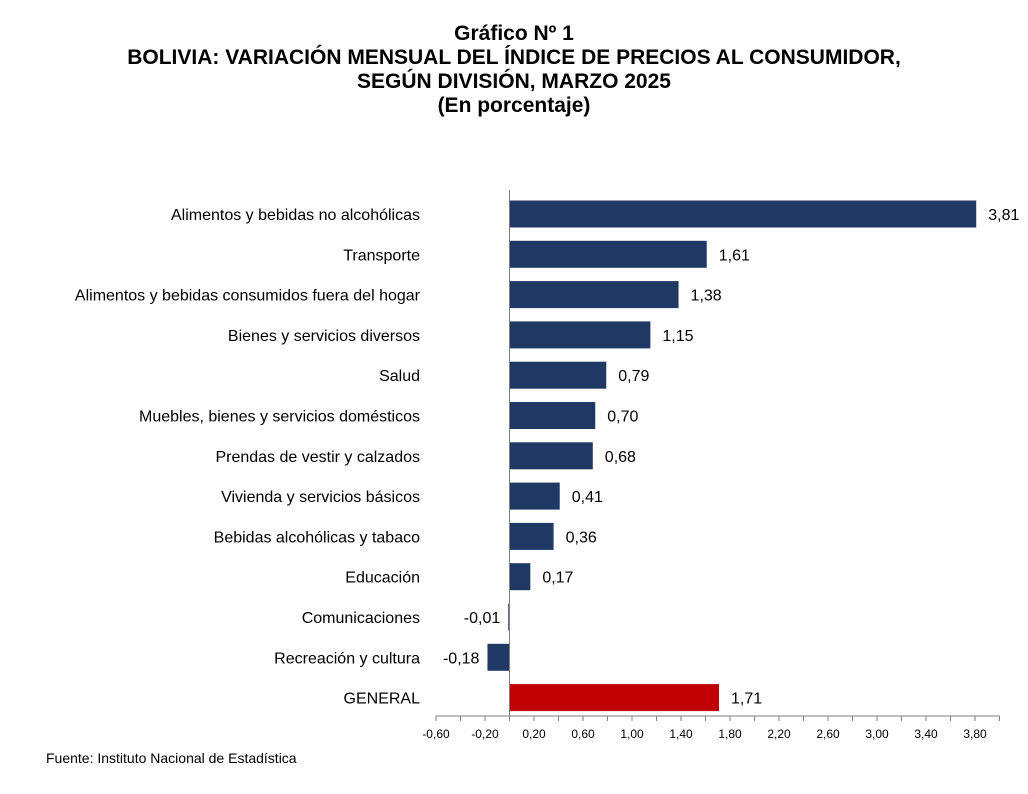 The image size is (1028, 794). I want to click on value-label: 0,79, so click(633, 376).